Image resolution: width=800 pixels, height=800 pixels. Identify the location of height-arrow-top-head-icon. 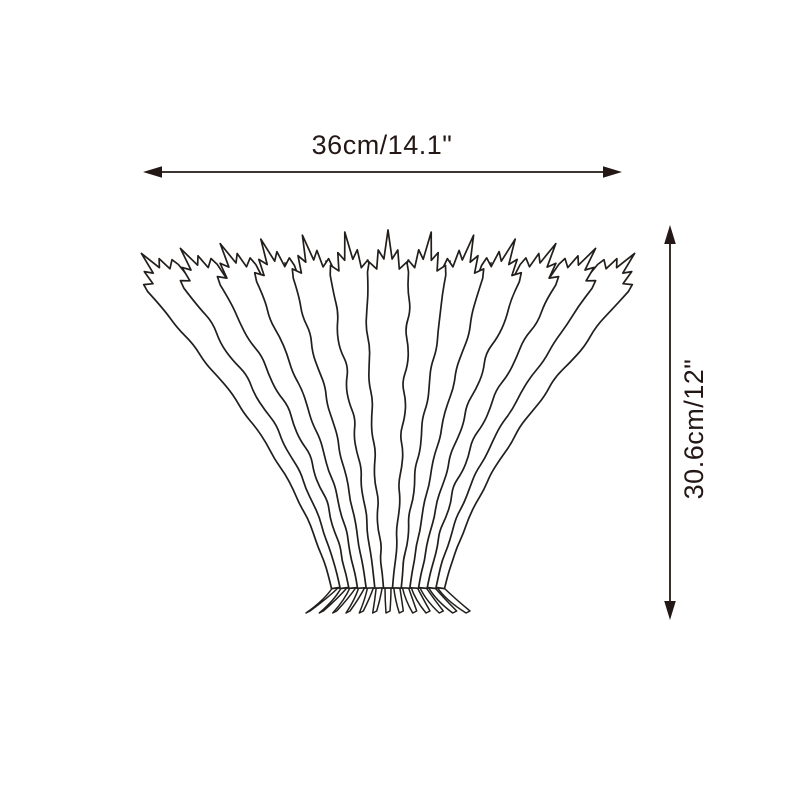
(670, 234).